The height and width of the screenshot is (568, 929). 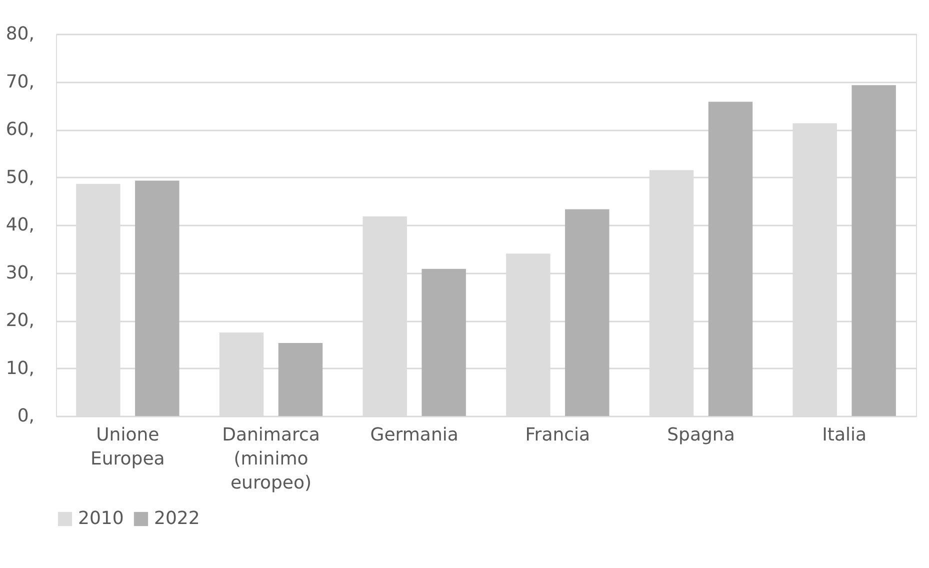 What do you see at coordinates (20, 273) in the screenshot?
I see `y-tick-label: 30,` at bounding box center [20, 273].